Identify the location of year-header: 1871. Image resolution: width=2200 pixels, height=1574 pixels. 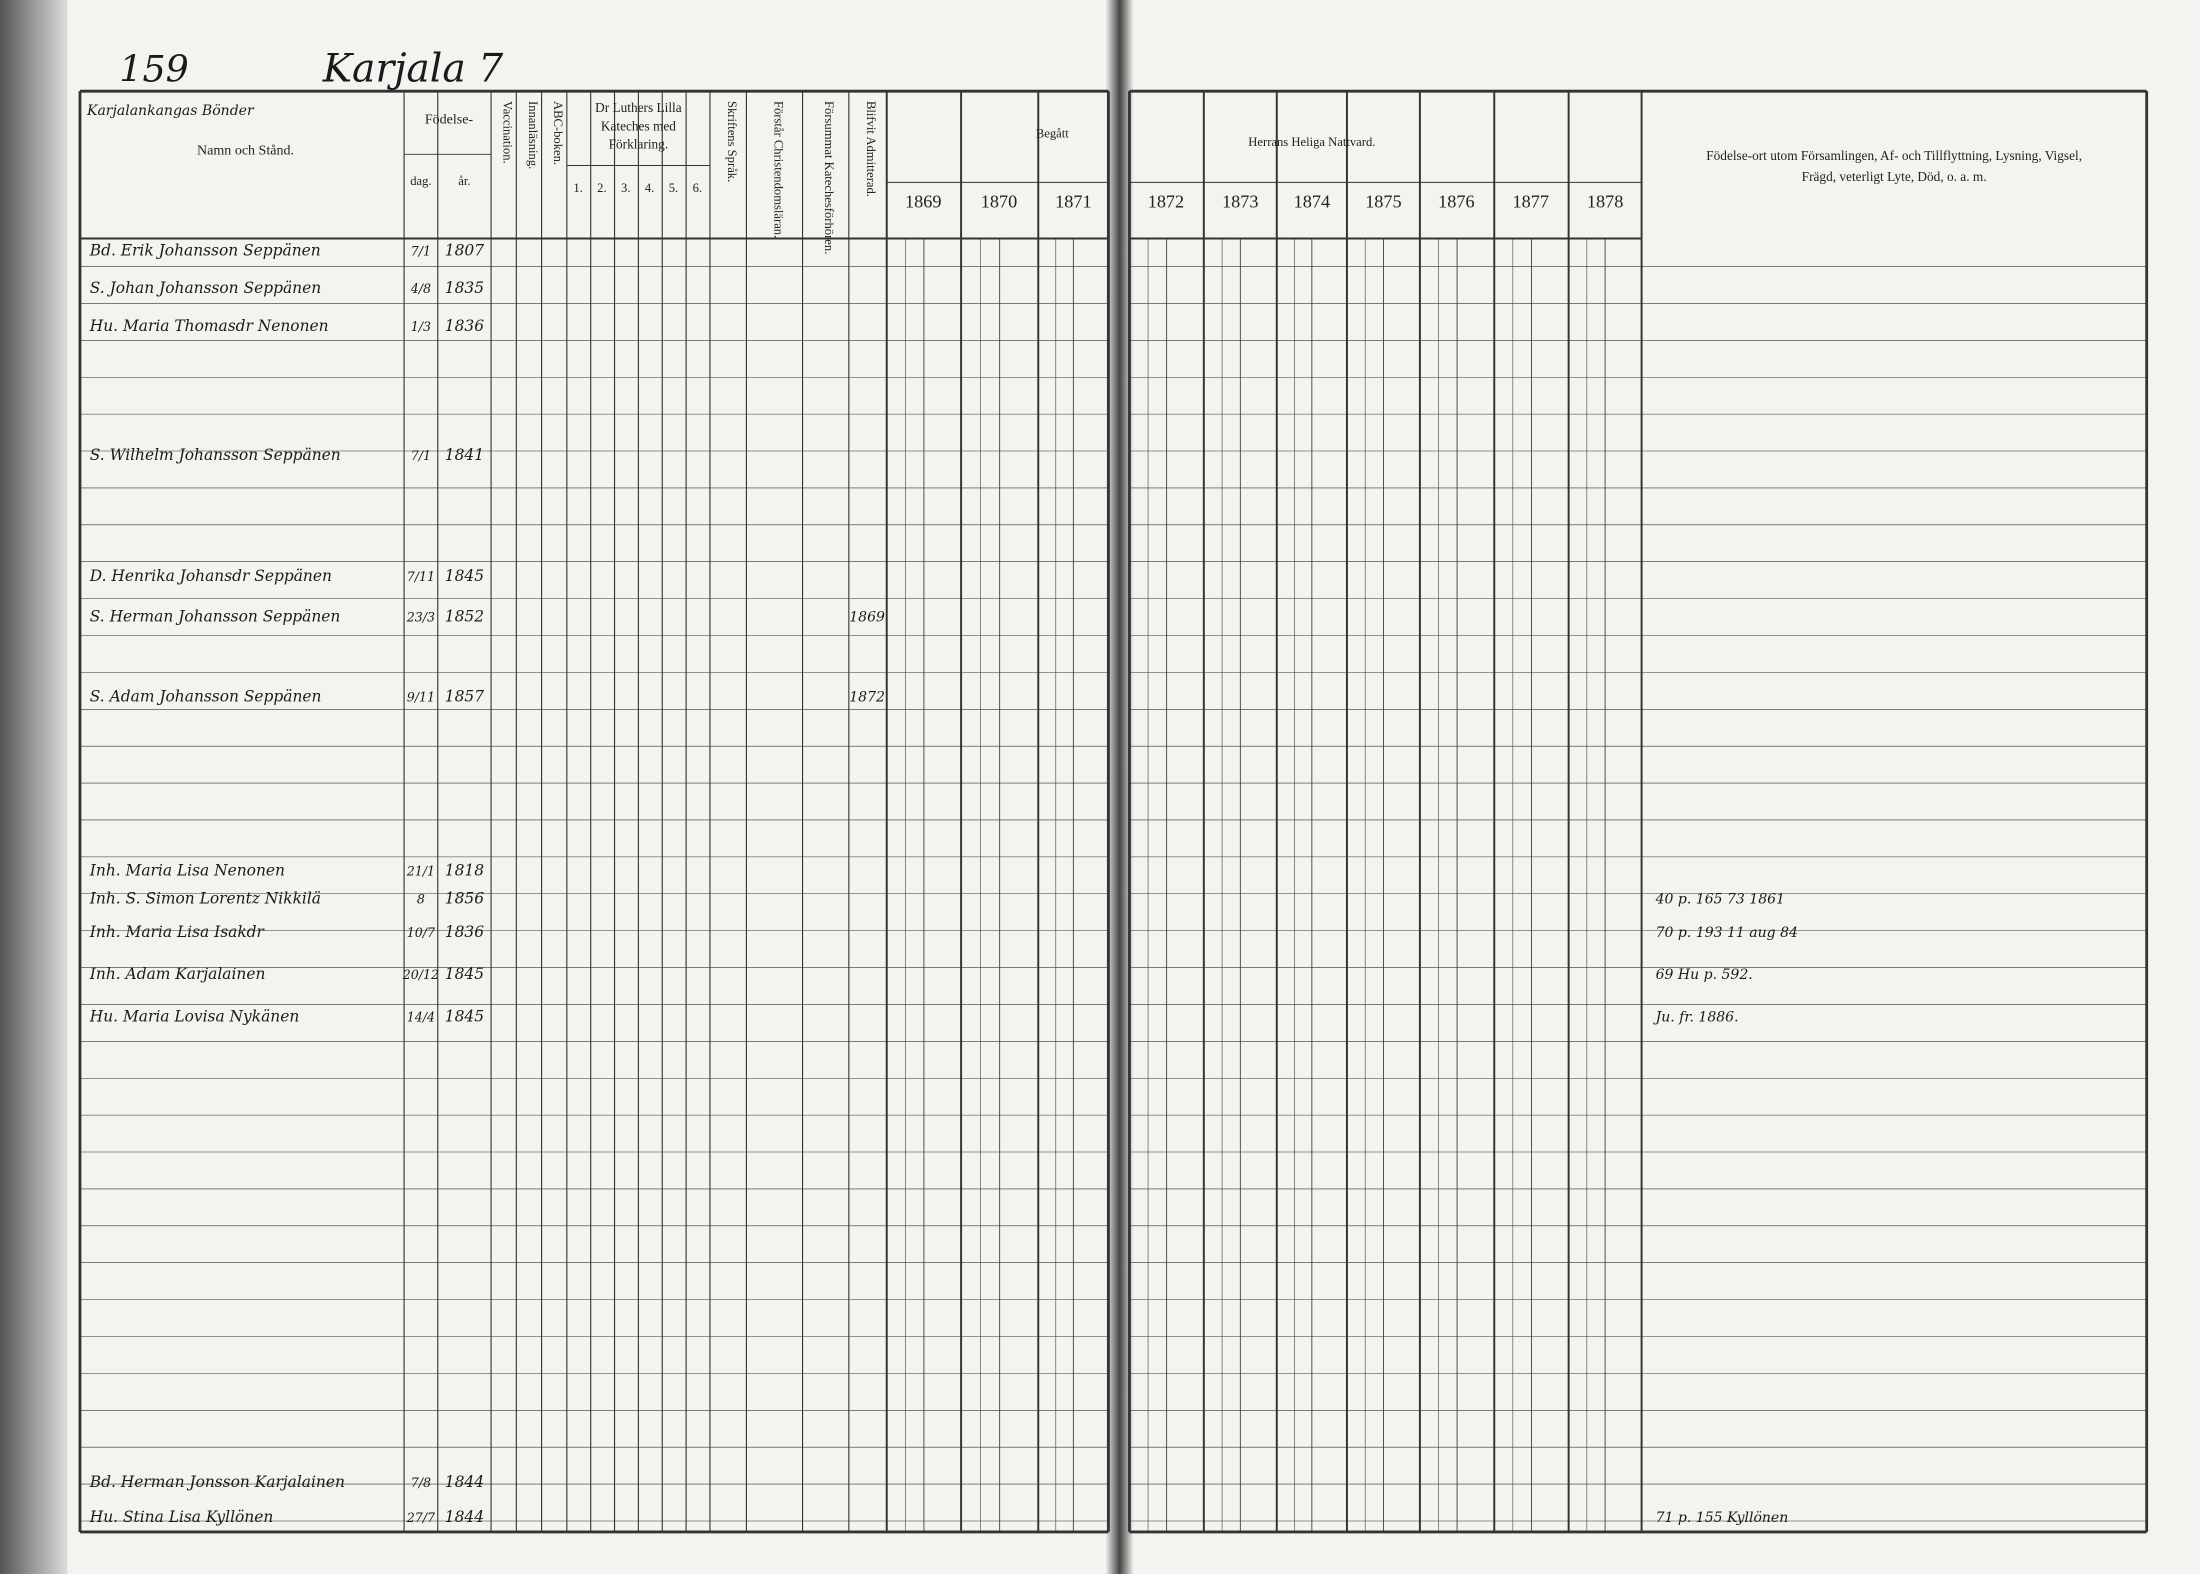
(1073, 202).